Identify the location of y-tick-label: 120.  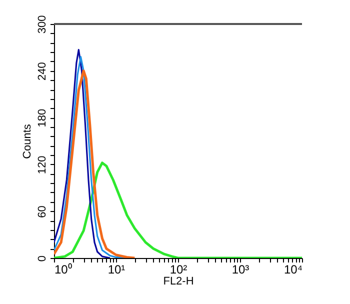
(42, 165).